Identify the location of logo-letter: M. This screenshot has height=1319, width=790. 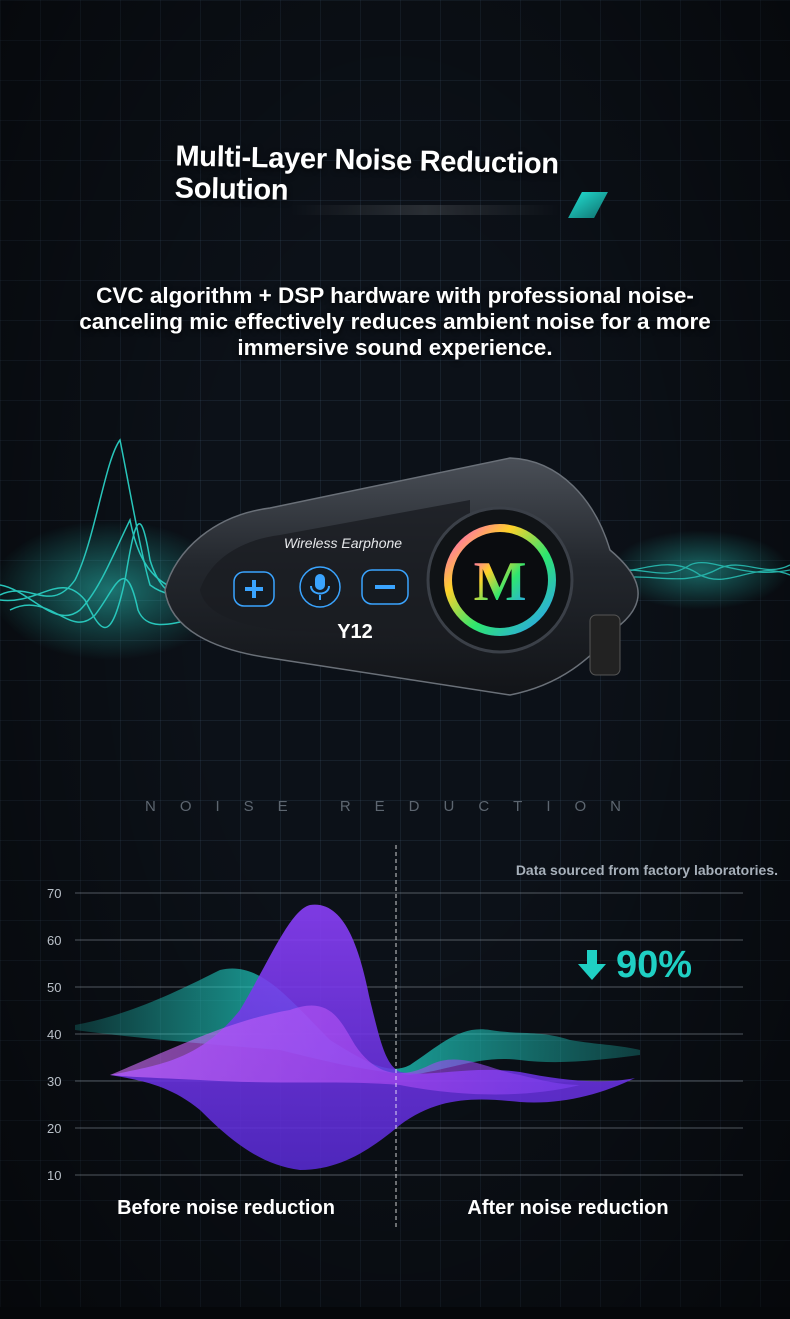
(500, 582).